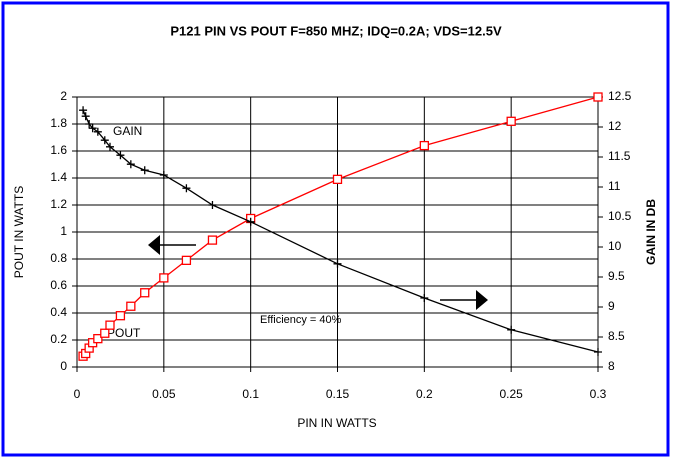 The width and height of the screenshot is (673, 460). Describe the element at coordinates (164, 394) in the screenshot. I see `x-tick-label: 0.05` at that location.